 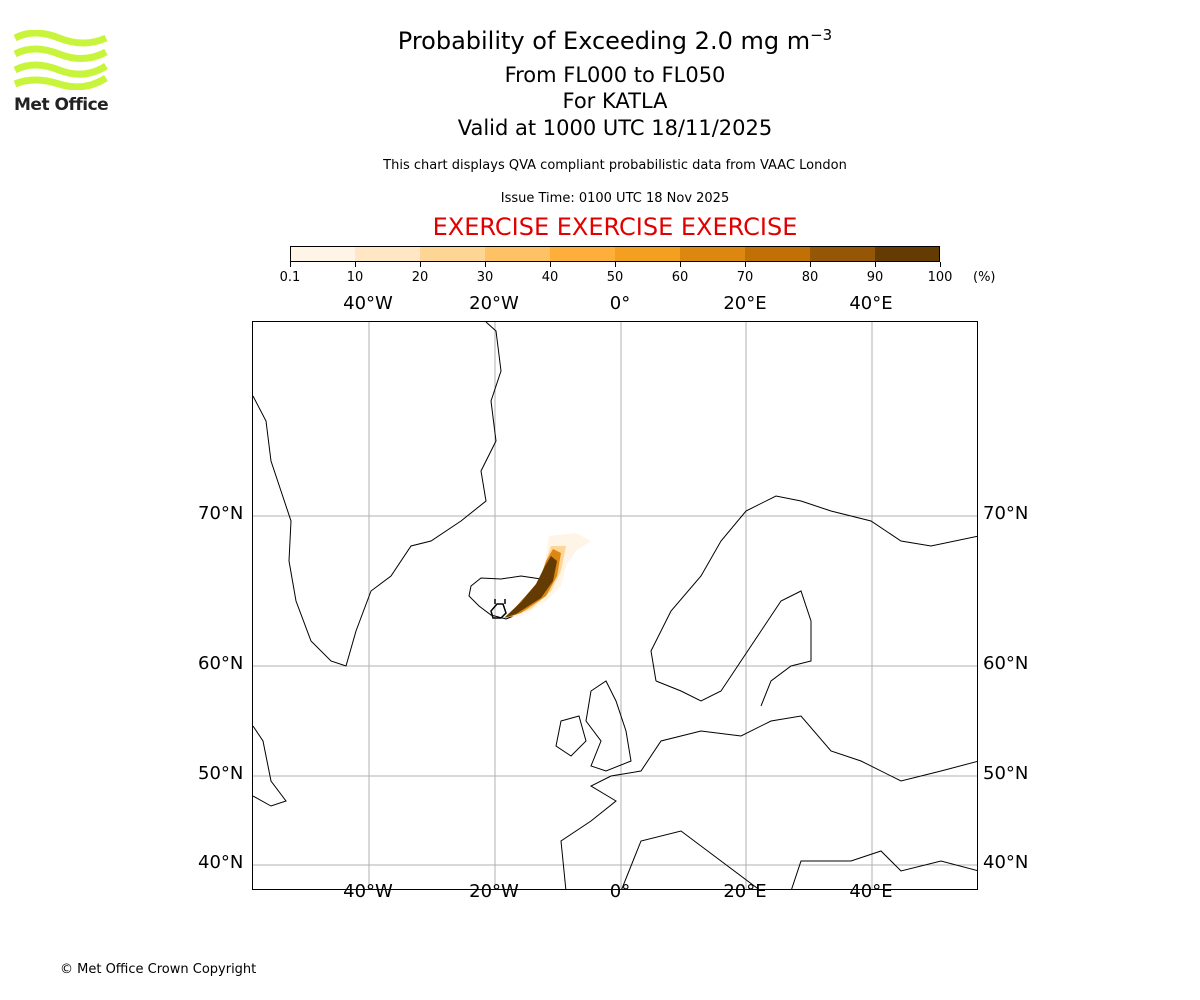 What do you see at coordinates (615, 128) in the screenshot?
I see `valid-time: Valid at 1000 UTC 18/11/2025` at bounding box center [615, 128].